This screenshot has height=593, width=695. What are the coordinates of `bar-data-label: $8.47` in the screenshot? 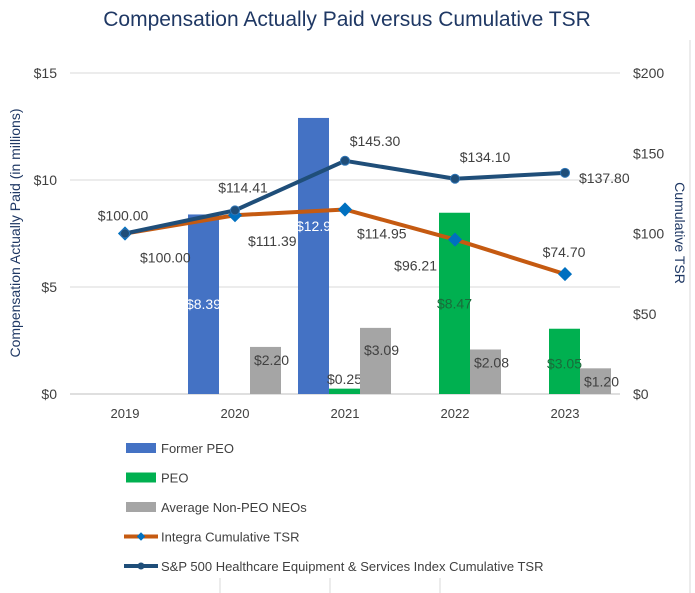 It's located at (454, 304).